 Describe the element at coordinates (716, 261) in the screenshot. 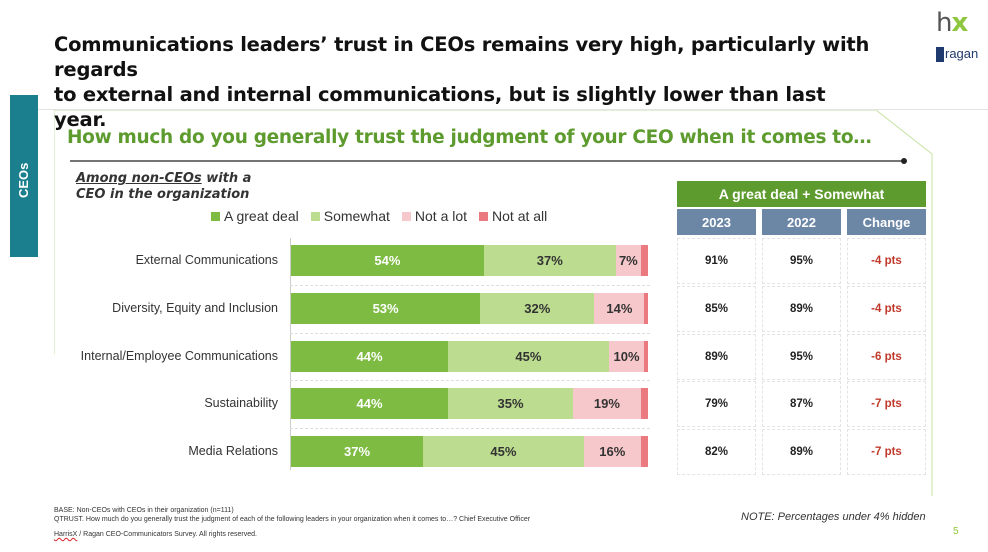

I see `table-cell: 91%` at that location.